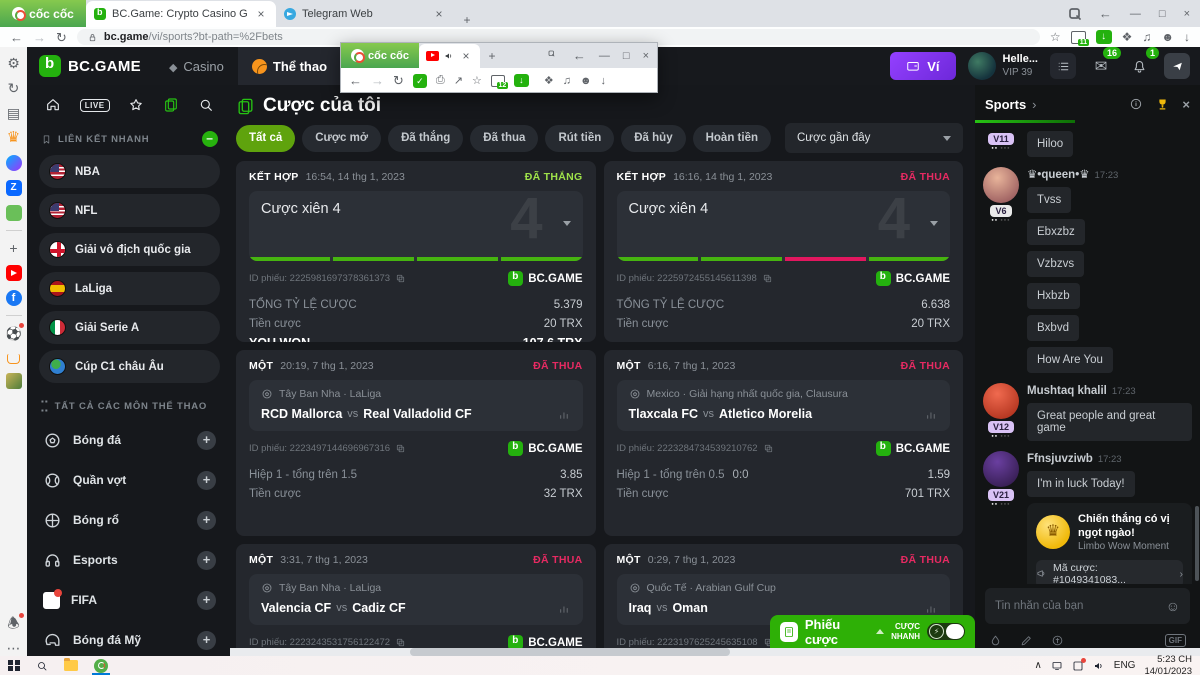 This screenshot has height=675, width=1200. What do you see at coordinates (129, 440) in the screenshot?
I see `sidebar-sport-soccer: Bóng đá` at bounding box center [129, 440].